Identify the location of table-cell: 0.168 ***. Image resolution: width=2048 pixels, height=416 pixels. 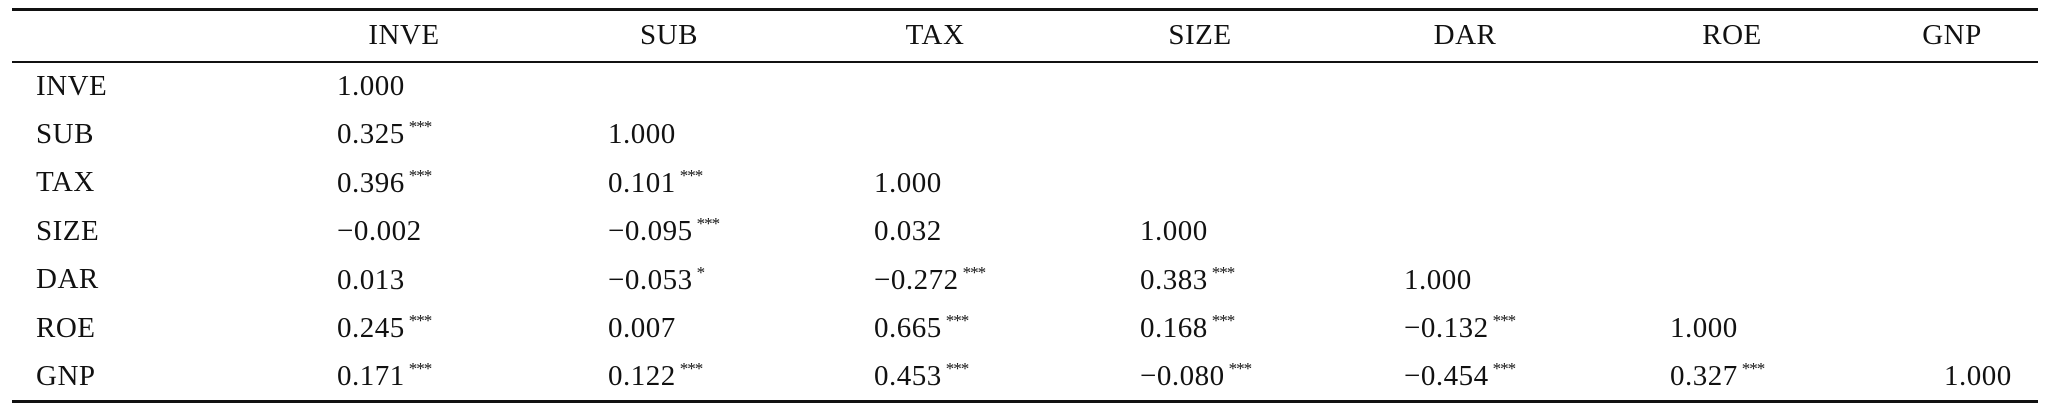
(1200, 328).